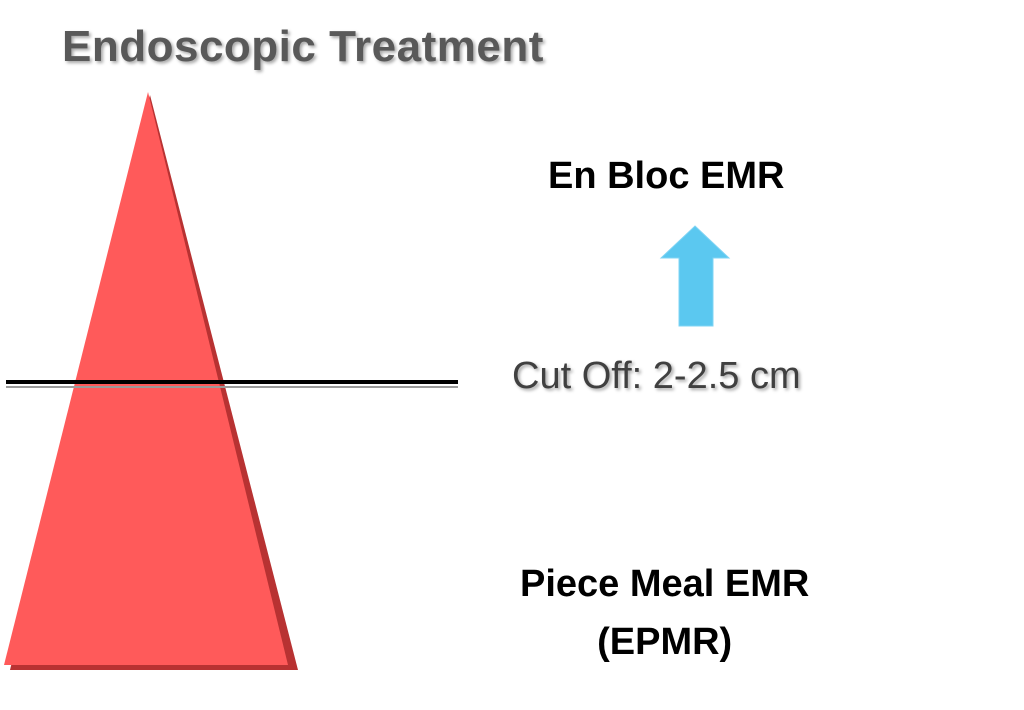 This screenshot has width=1024, height=710. Describe the element at coordinates (695, 276) in the screenshot. I see `arrow-up-icon` at that location.